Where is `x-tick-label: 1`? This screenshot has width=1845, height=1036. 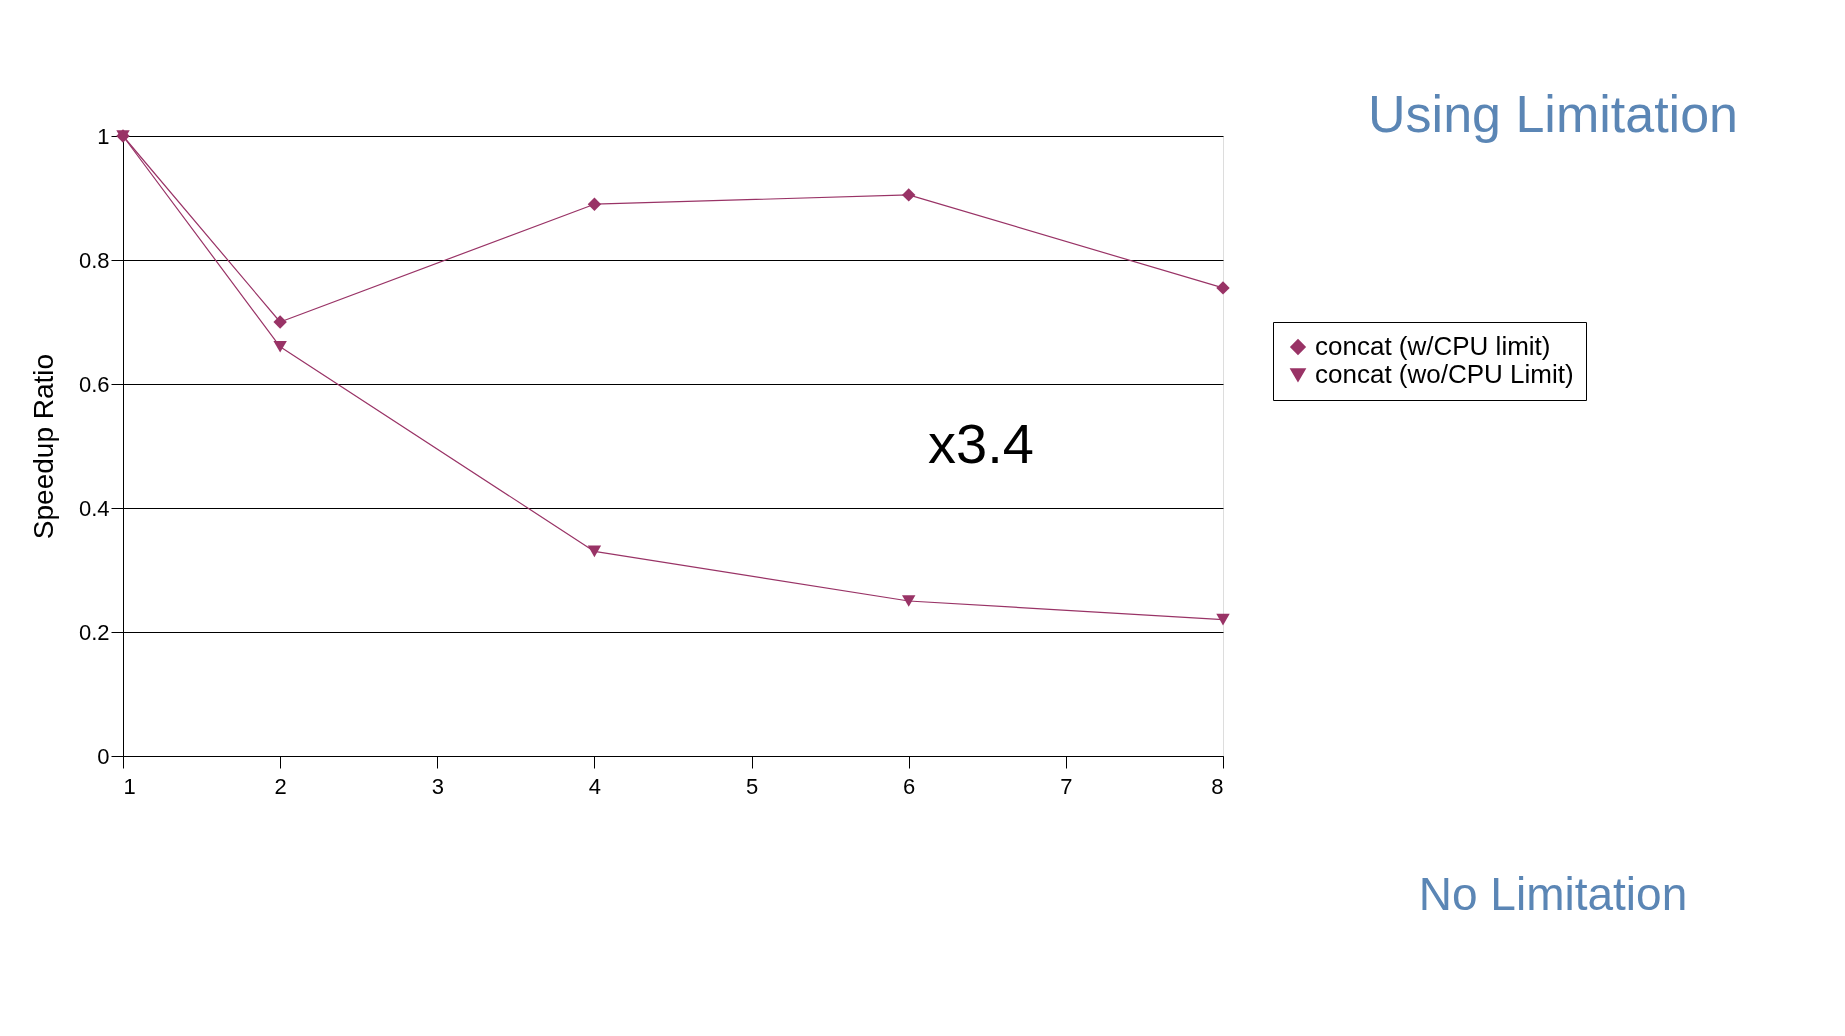
x-tick-label: 1 is located at coordinates (129, 786).